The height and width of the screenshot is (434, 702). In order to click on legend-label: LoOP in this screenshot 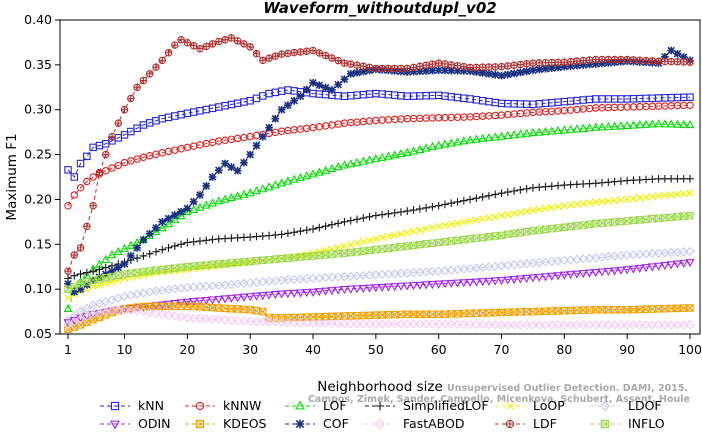, I will do `click(549, 405)`.